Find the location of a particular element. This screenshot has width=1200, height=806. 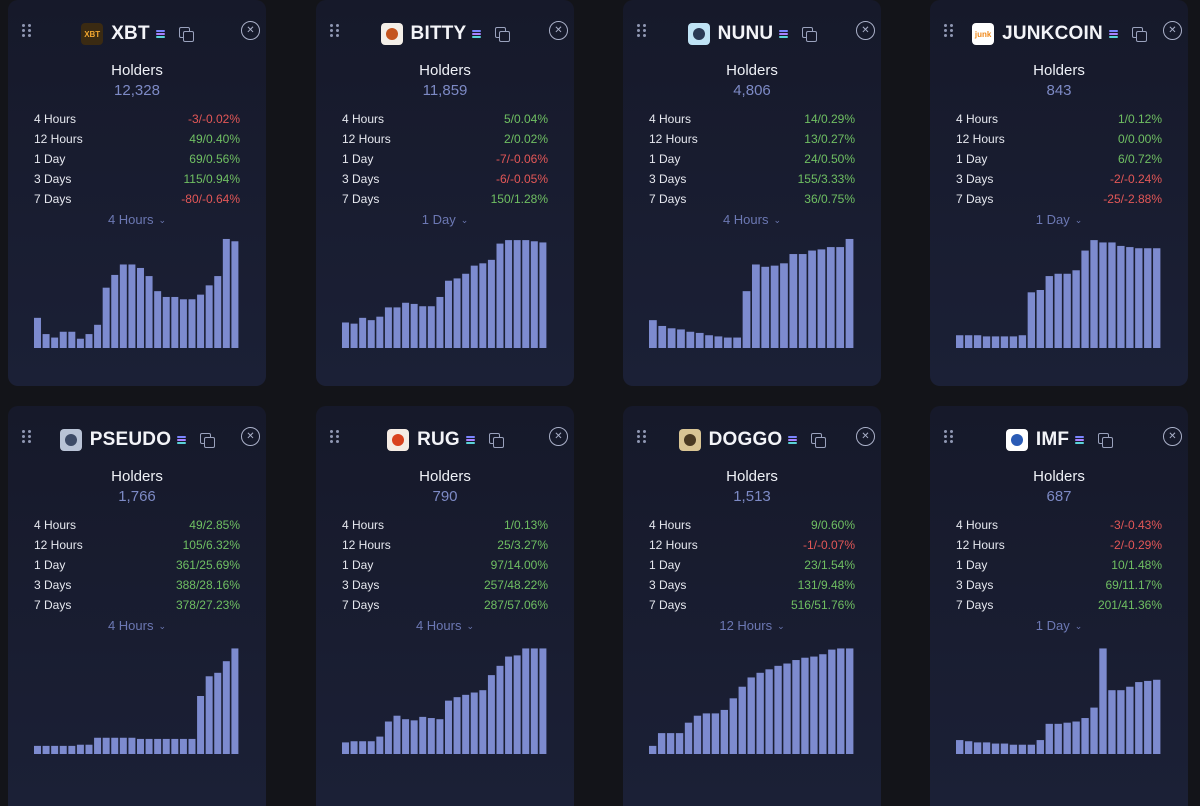

holder-change-value: 388/28.16% is located at coordinates (207, 585).